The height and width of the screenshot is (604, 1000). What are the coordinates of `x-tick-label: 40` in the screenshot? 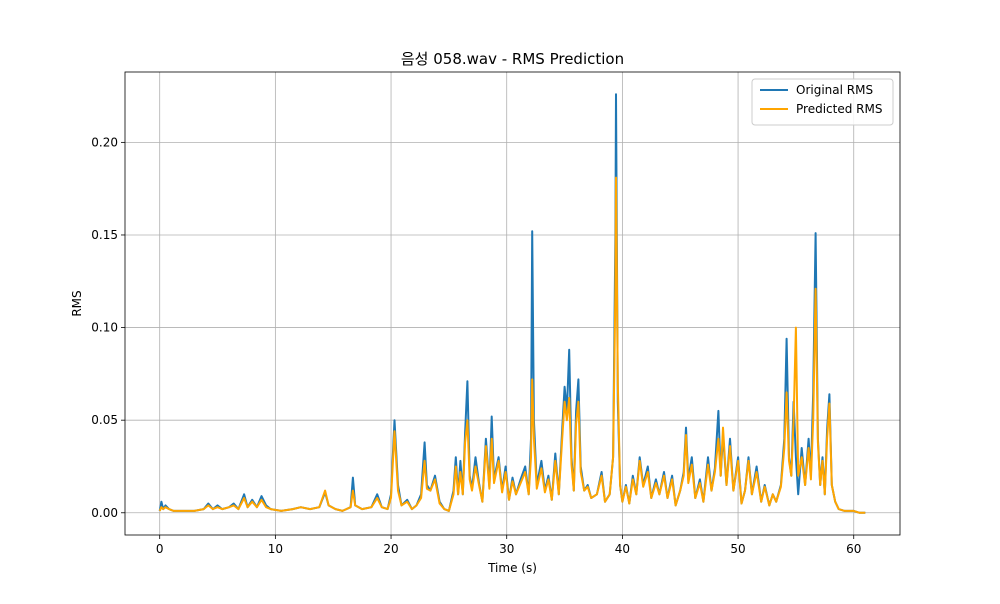 It's located at (622, 549).